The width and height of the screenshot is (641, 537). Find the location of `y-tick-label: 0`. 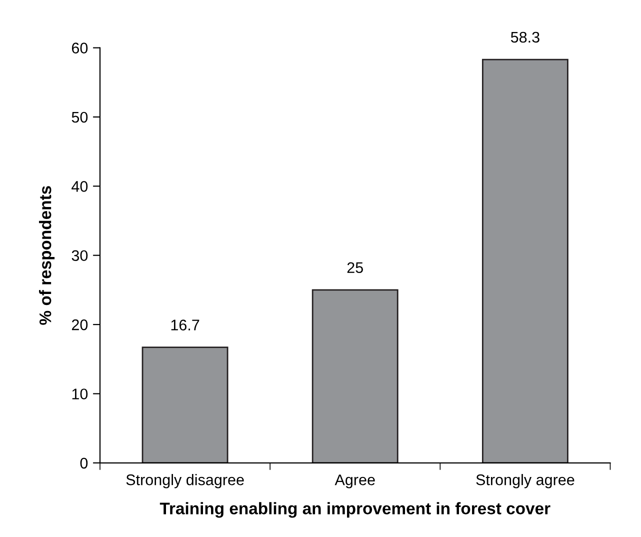

y-tick-label: 0 is located at coordinates (84, 463).